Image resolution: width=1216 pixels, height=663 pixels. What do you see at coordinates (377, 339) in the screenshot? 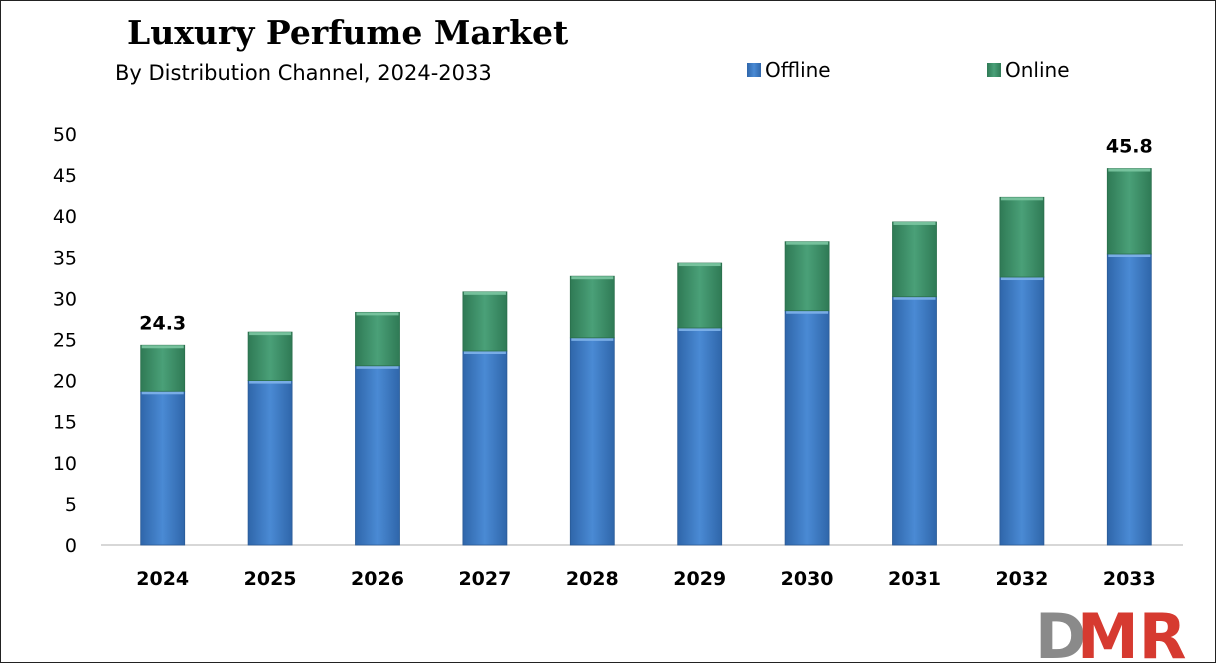
I see `bar-online-2026` at bounding box center [377, 339].